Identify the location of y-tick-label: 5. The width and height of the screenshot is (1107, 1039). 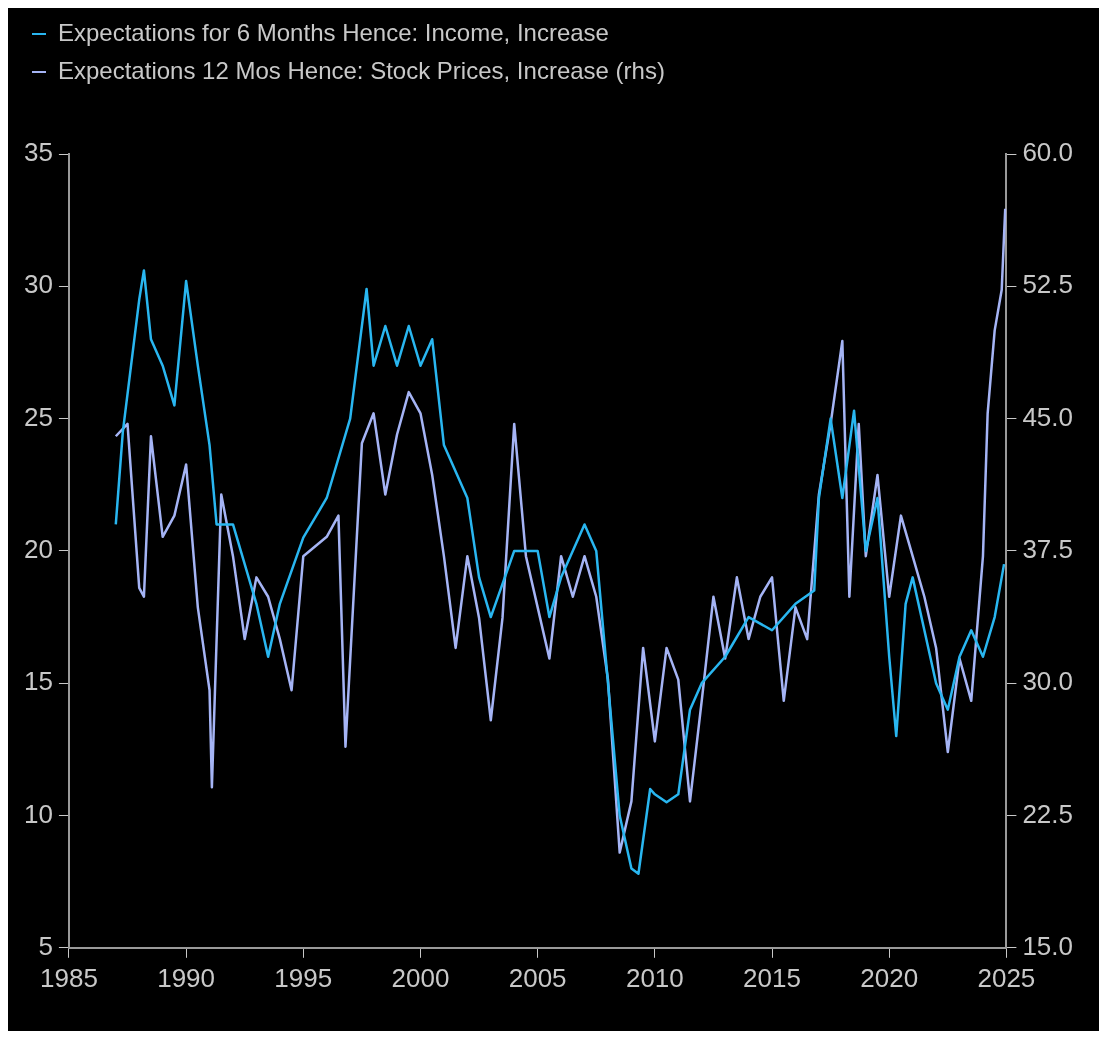
(45, 945).